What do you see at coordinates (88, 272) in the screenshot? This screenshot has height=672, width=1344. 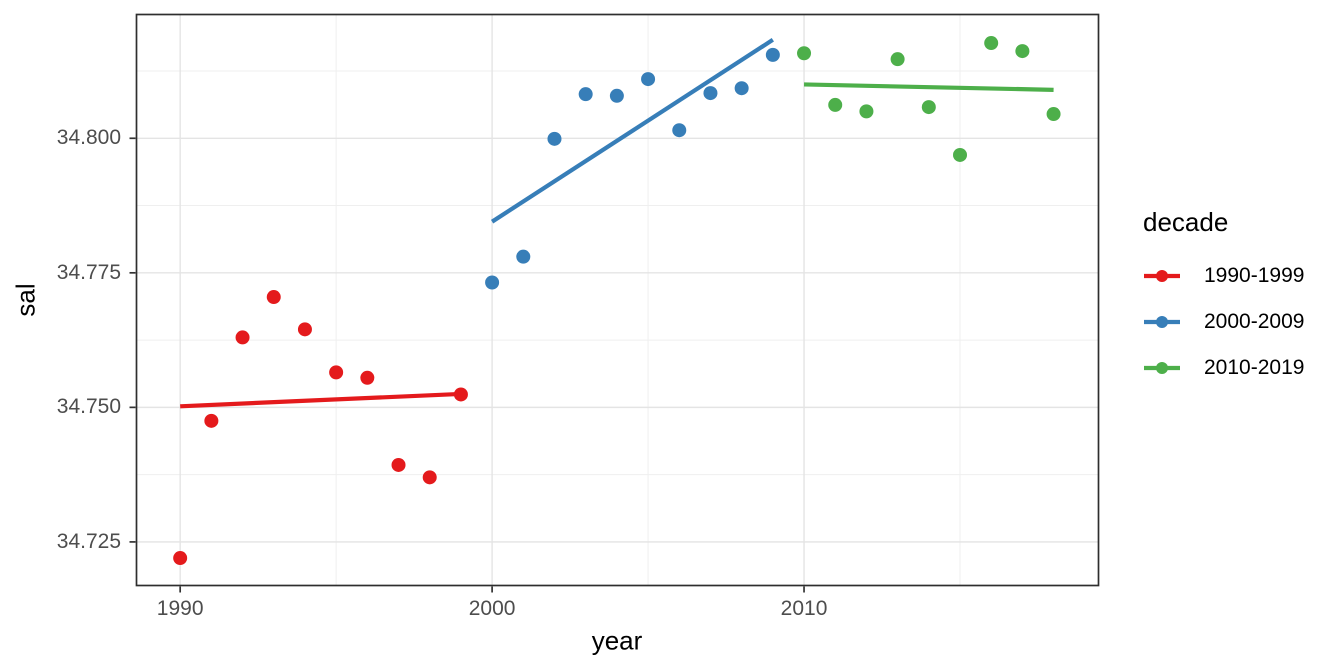 I see `y-tick-label: 34.775` at bounding box center [88, 272].